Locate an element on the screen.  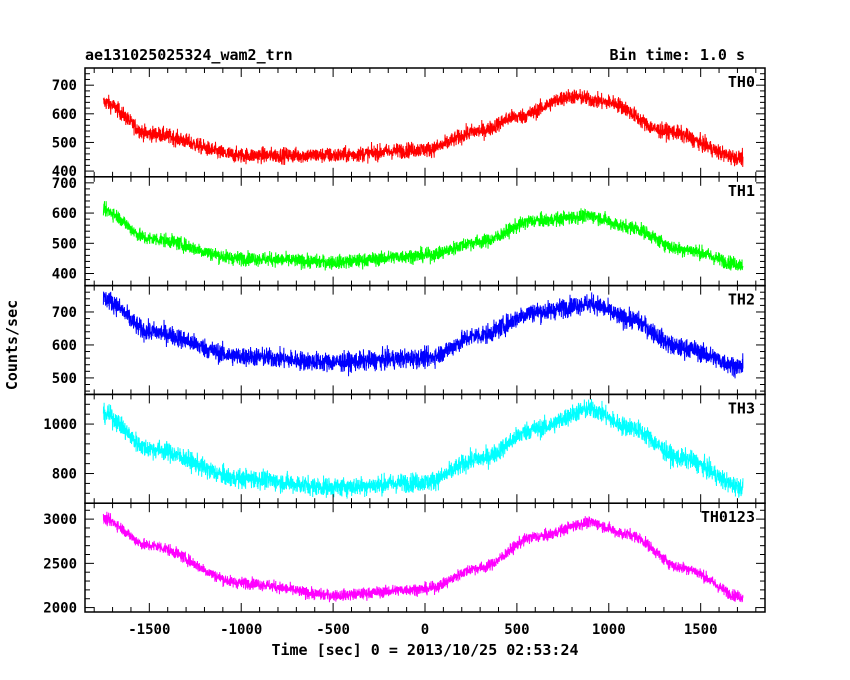
panel-th2: 500 600 700 TH2 is located at coordinates (409, 340).